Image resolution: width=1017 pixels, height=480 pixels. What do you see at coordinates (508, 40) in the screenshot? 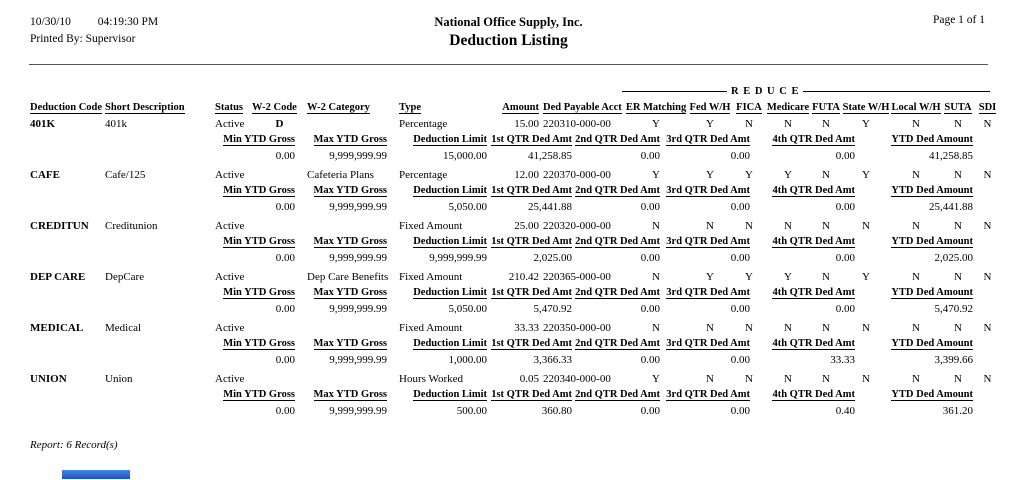
I see `report-title: Deduction Listing` at bounding box center [508, 40].